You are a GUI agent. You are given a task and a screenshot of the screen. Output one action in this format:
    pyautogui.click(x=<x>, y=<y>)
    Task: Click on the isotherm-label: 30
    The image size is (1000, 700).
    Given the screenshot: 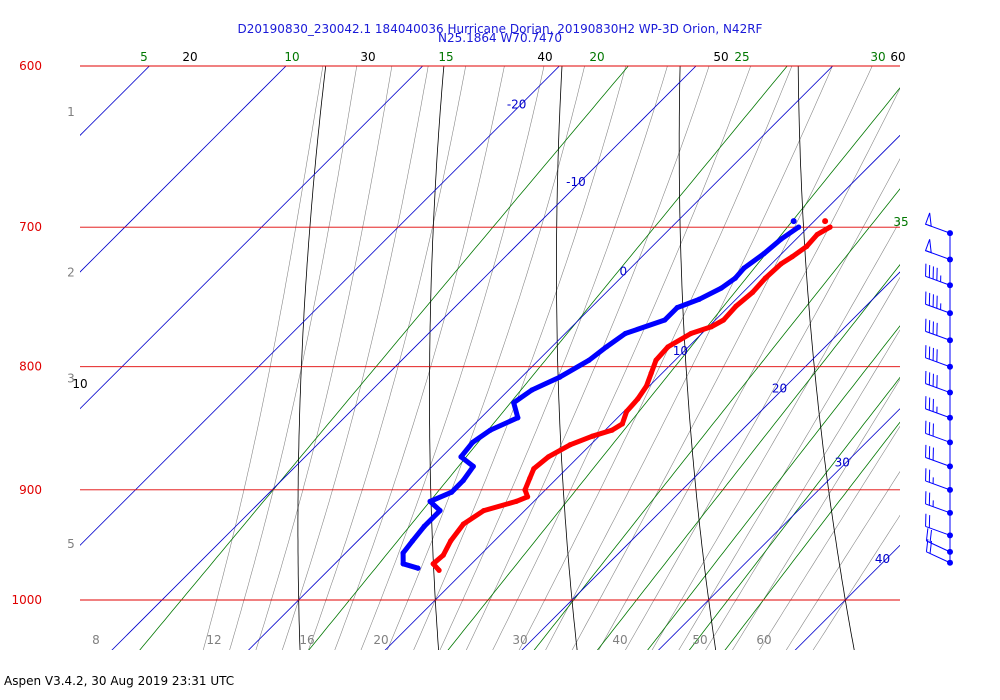 What is the action you would take?
    pyautogui.click(x=842, y=462)
    